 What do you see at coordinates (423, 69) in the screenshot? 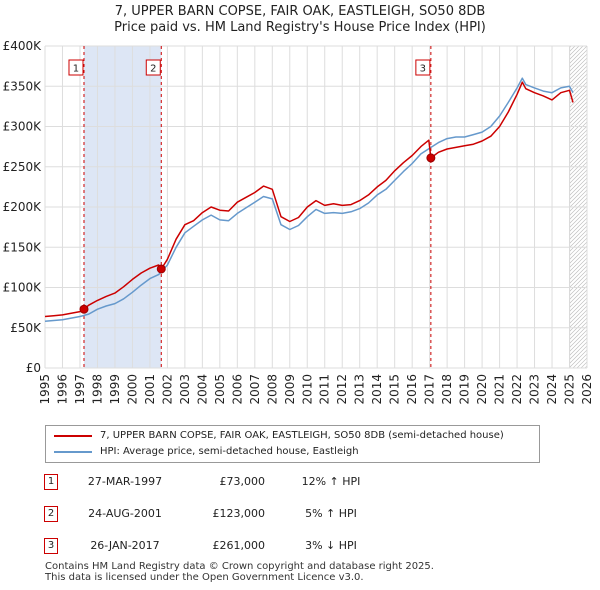
I see `sale-label-number: 3` at bounding box center [423, 69].